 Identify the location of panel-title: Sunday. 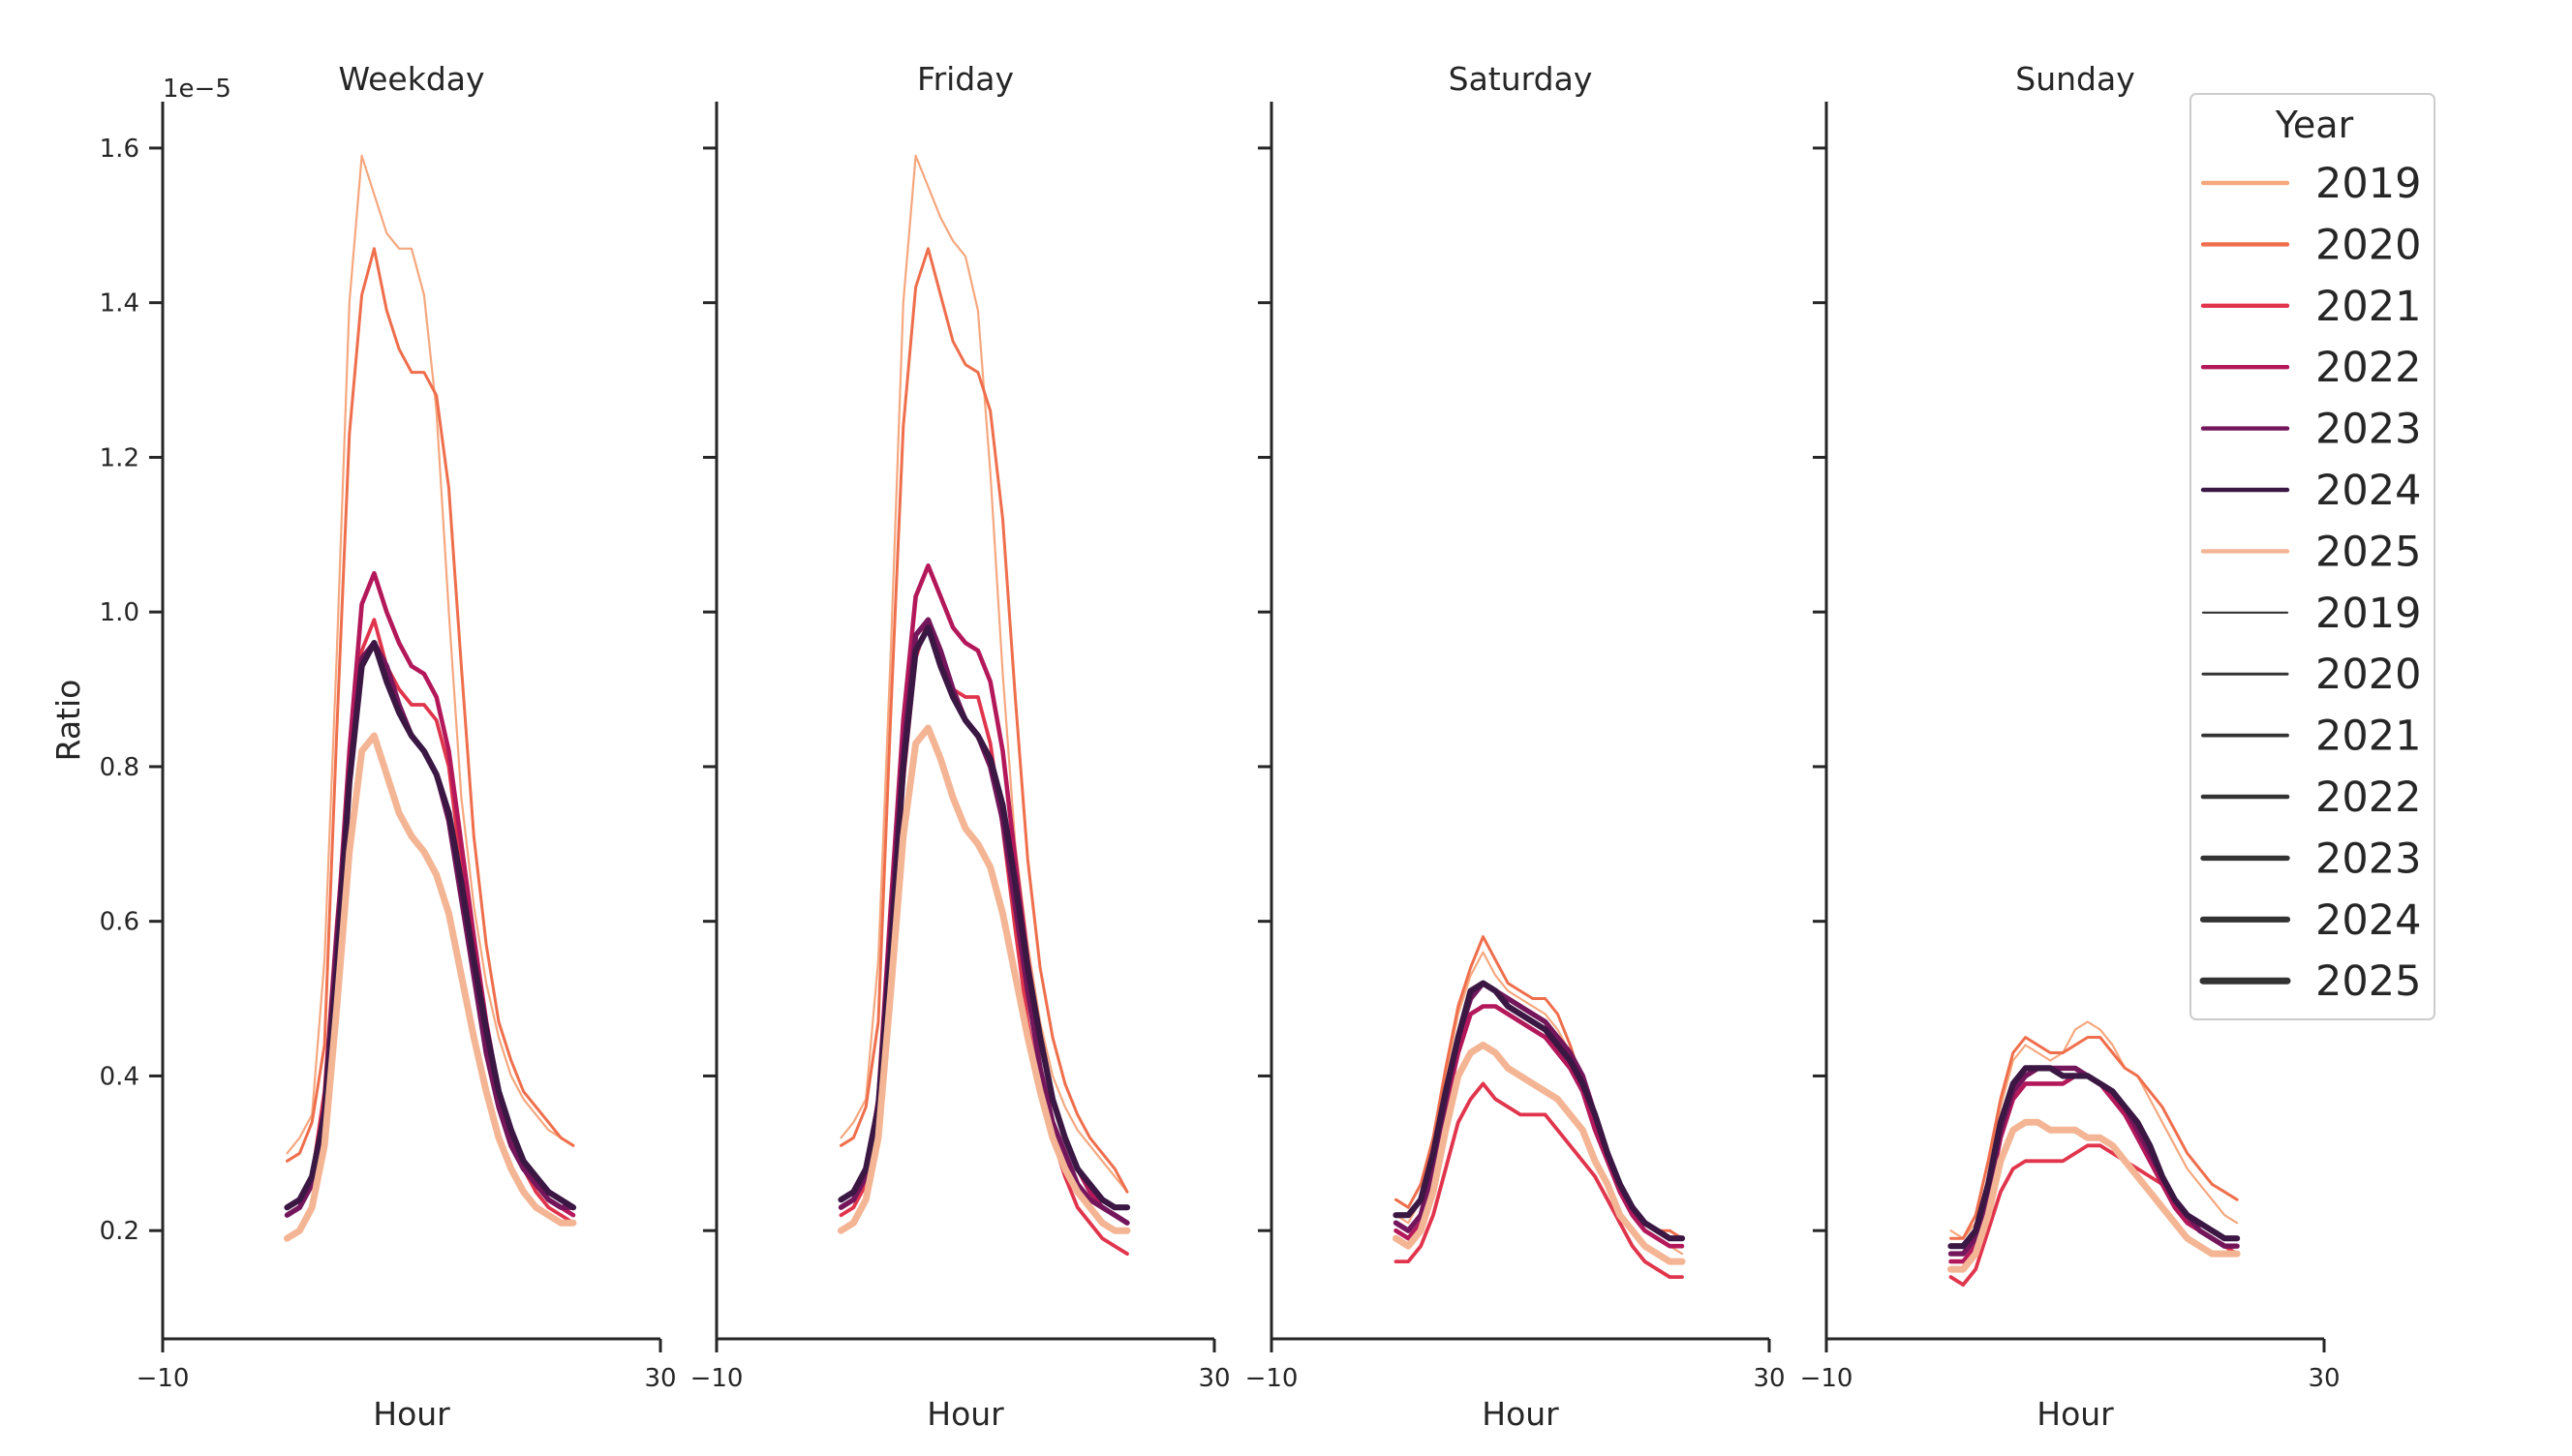
(2074, 79).